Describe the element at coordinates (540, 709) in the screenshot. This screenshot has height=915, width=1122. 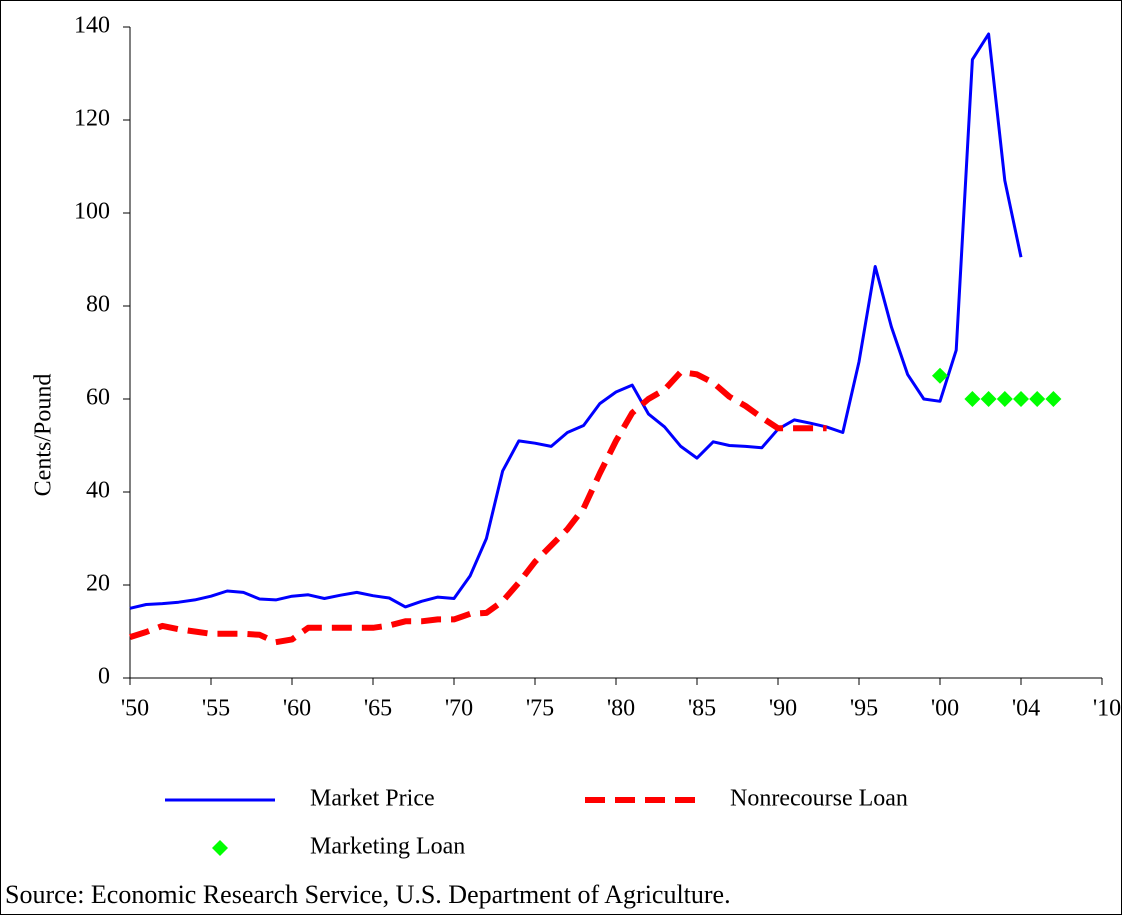
I see `x-tick-label: '75` at that location.